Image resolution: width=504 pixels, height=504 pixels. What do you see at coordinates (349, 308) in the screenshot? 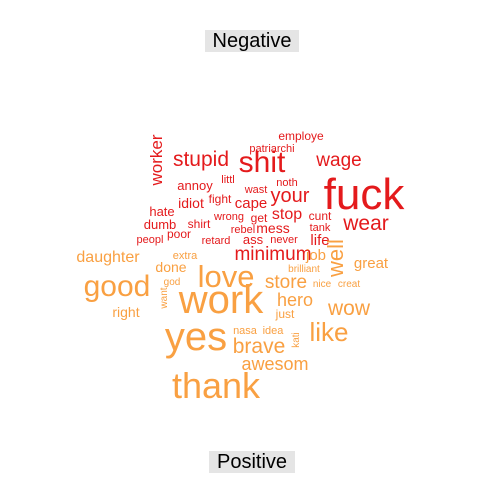
I see `word-wow: wow` at bounding box center [349, 308].